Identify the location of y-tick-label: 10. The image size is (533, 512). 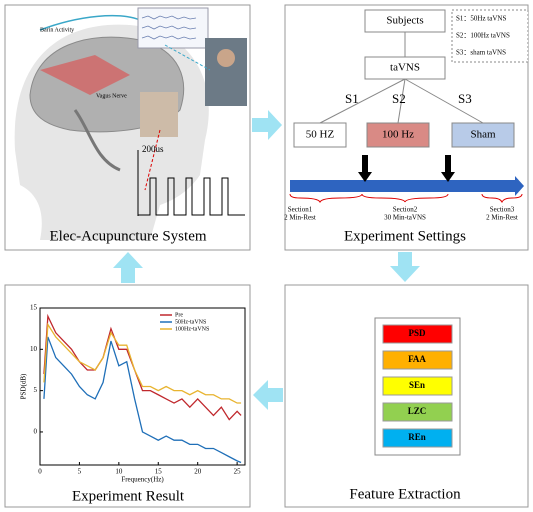
(34, 349).